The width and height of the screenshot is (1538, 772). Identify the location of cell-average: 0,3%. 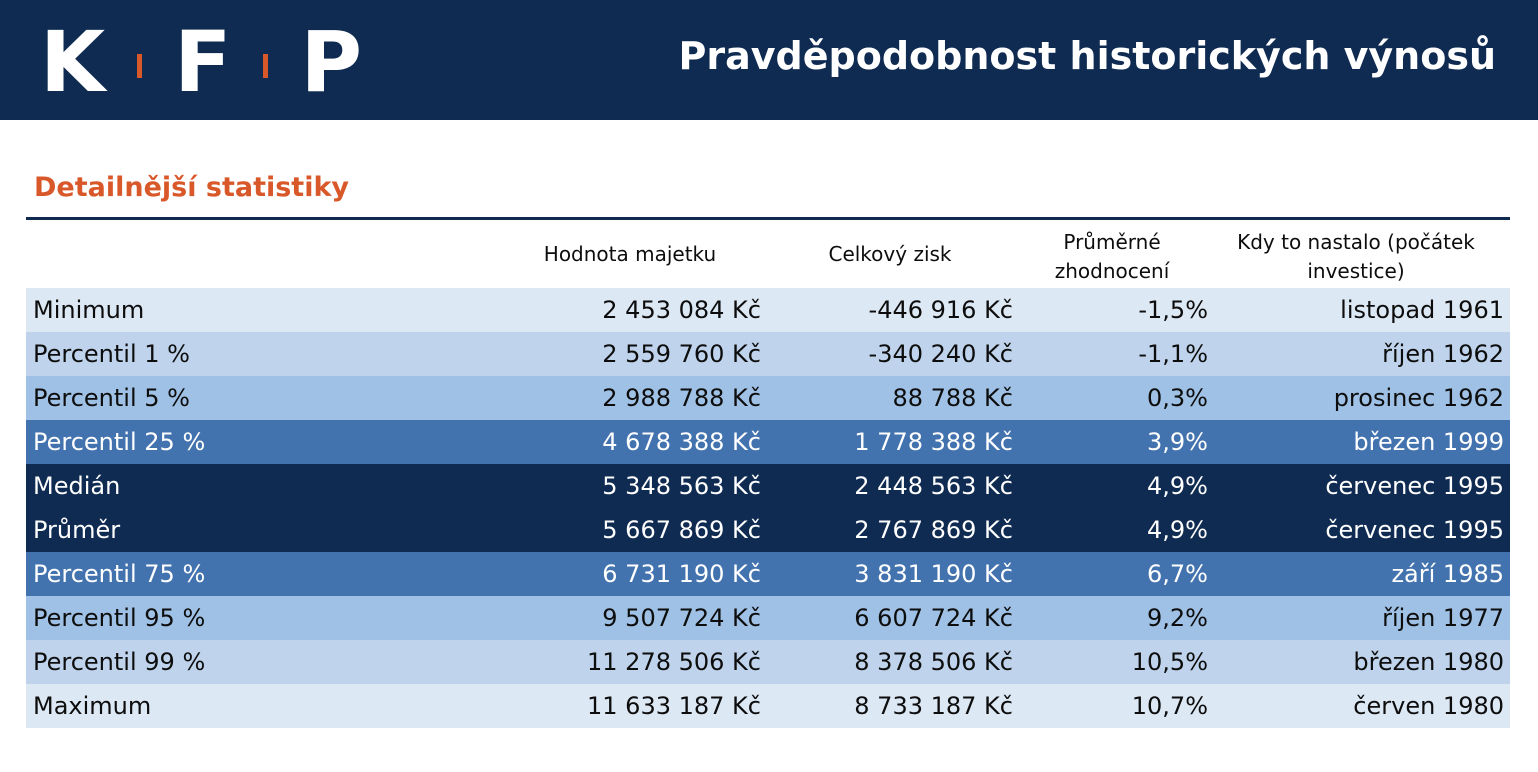
(1177, 398).